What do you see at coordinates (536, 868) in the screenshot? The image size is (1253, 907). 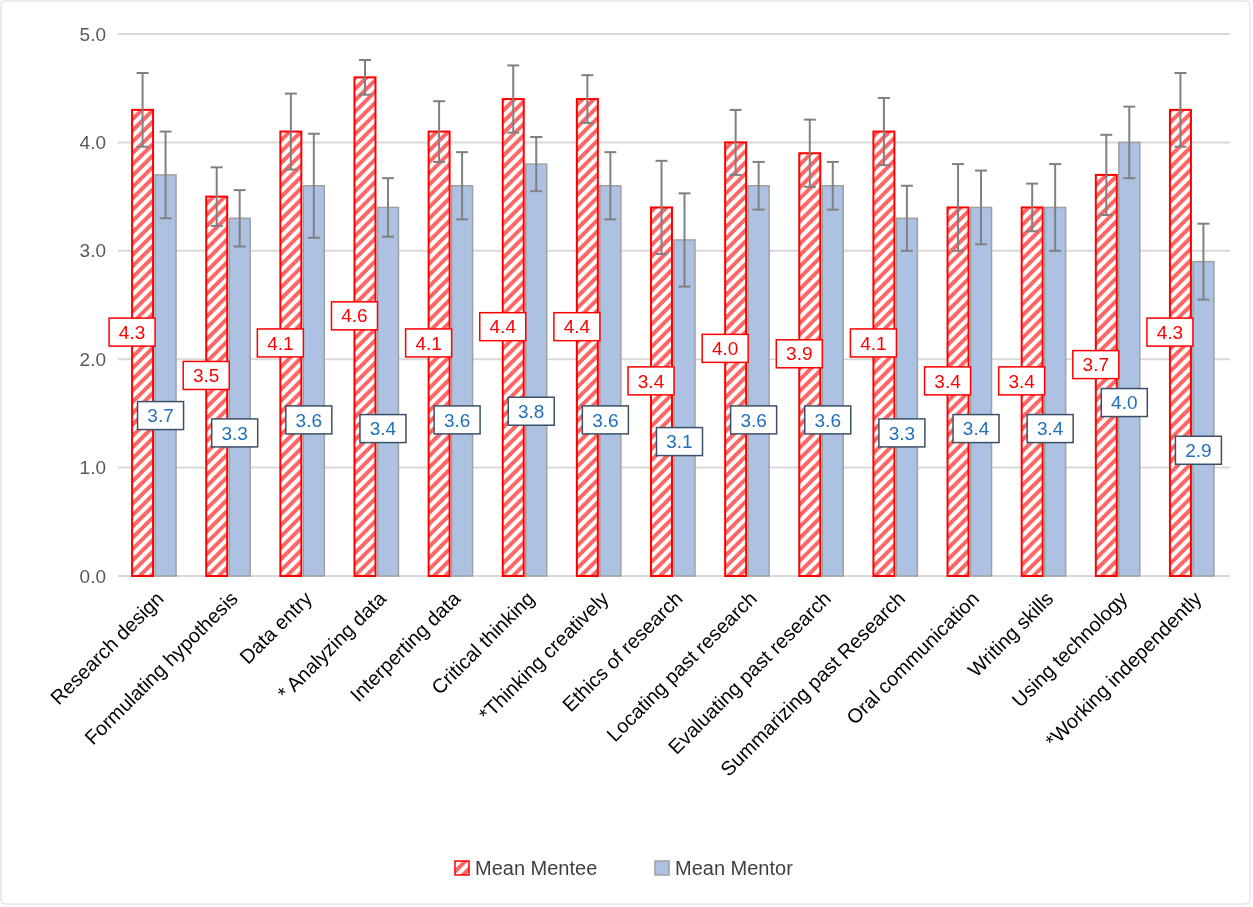 I see `legend-label: Mean Mentee` at bounding box center [536, 868].